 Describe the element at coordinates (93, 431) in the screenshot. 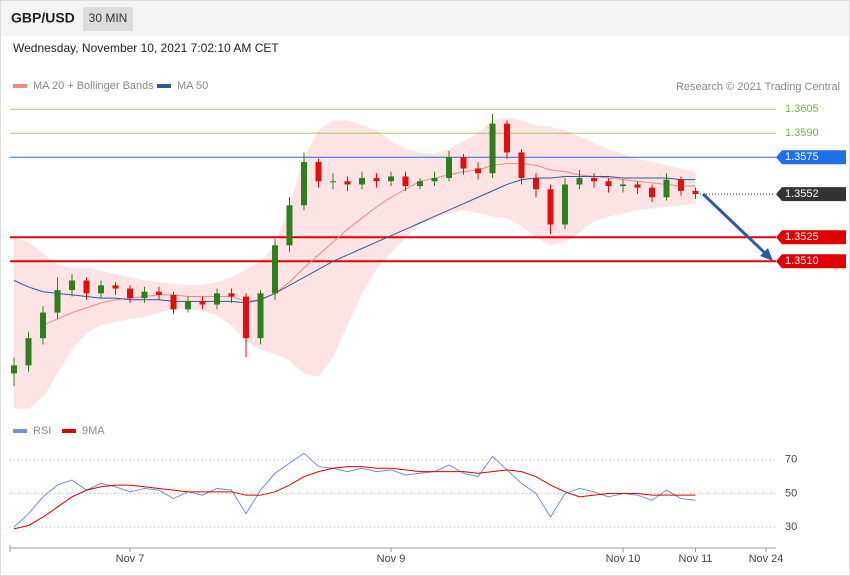

I see `legend-label: 9MA` at that location.